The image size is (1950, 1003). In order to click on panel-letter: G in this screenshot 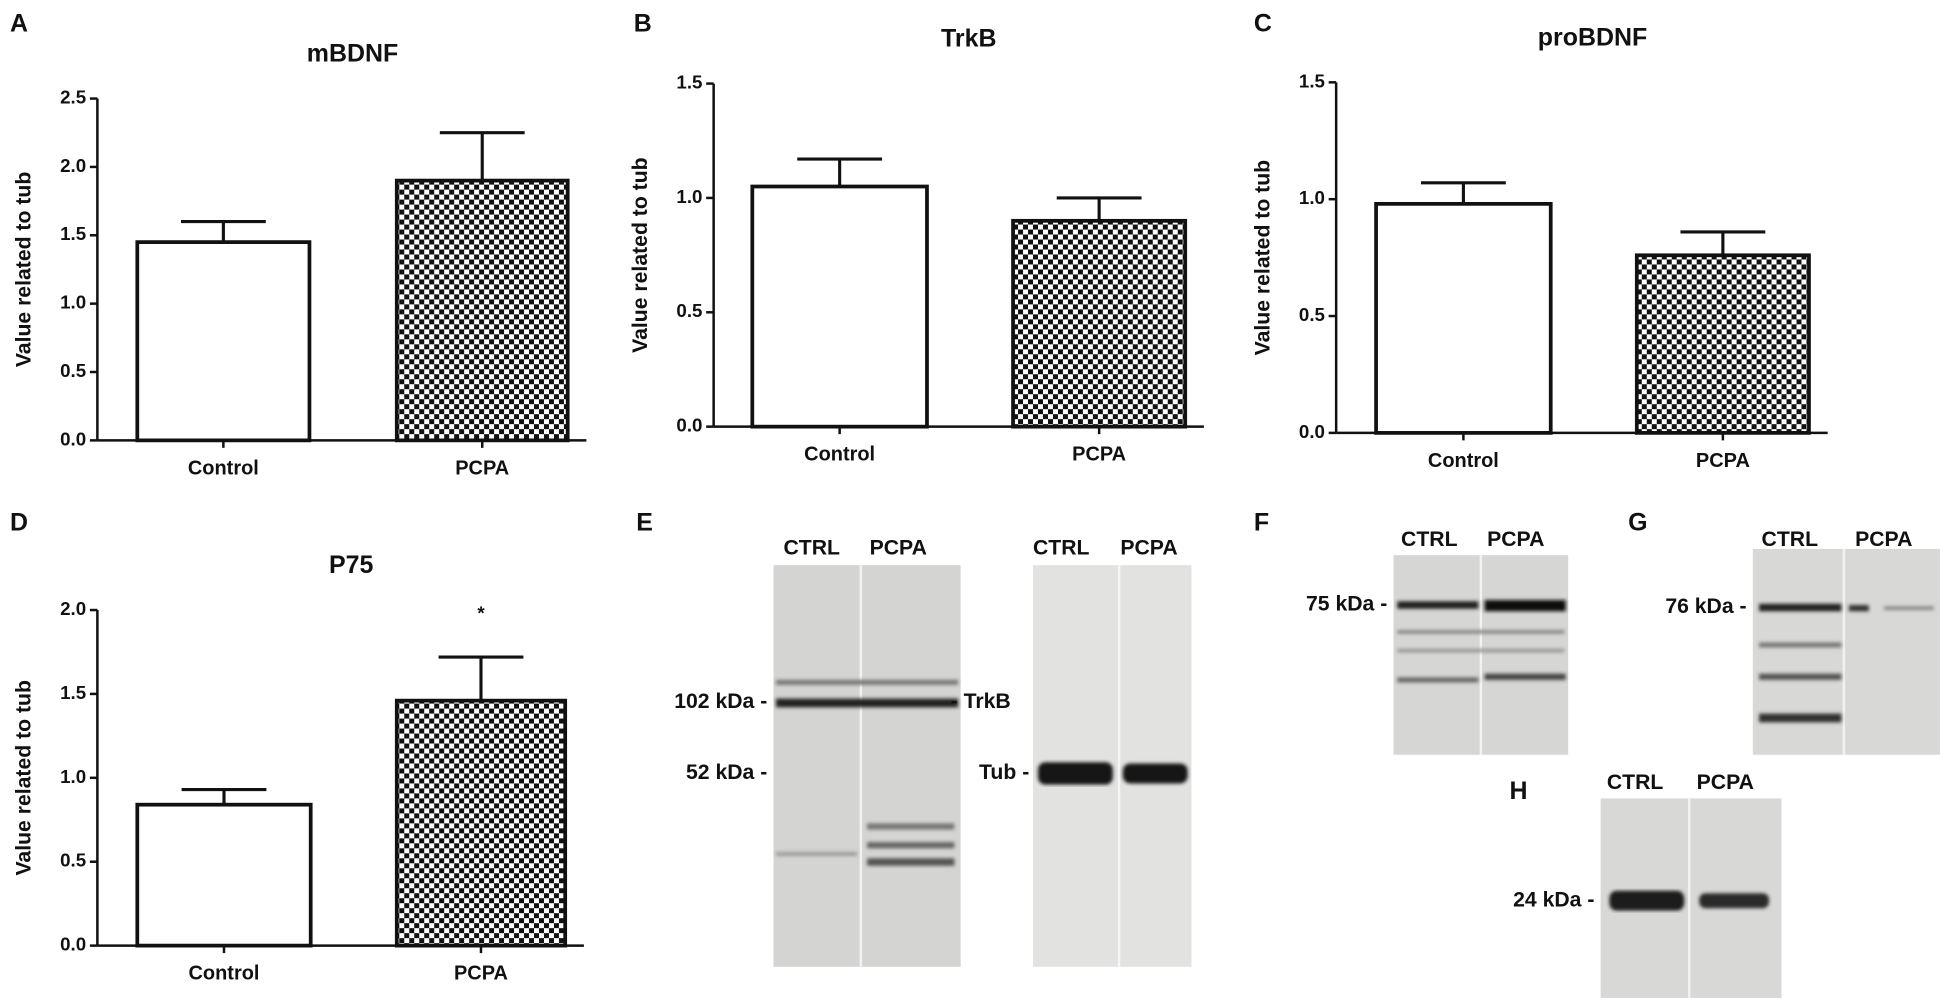, I will do `click(1637, 523)`.